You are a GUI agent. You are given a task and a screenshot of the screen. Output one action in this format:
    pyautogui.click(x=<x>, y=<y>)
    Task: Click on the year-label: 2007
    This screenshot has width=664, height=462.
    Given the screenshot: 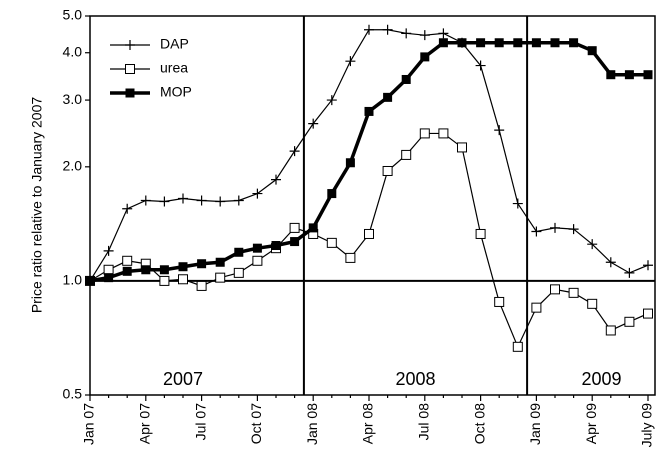 What is the action you would take?
    pyautogui.click(x=183, y=379)
    